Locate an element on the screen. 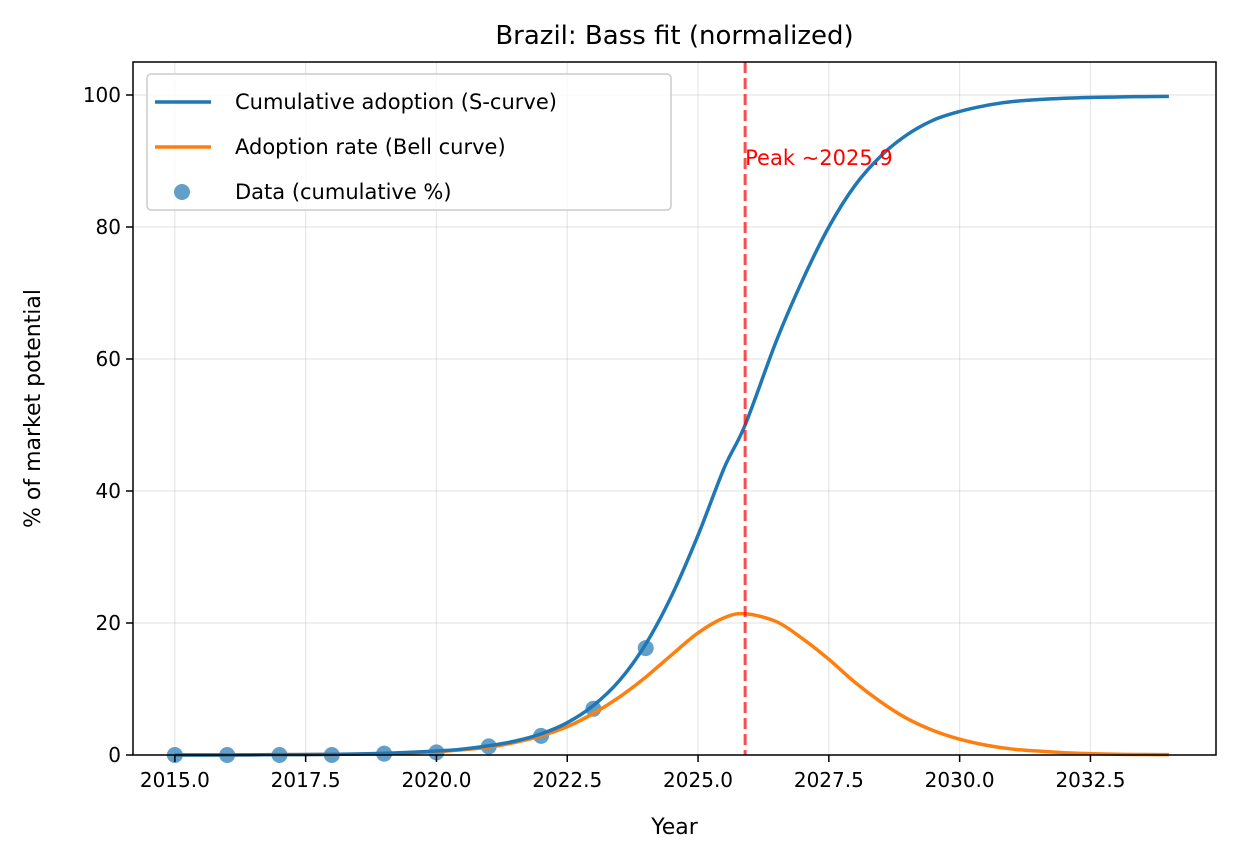 This screenshot has width=1236, height=862. legend-label: Data (cumulative %) is located at coordinates (343, 192).